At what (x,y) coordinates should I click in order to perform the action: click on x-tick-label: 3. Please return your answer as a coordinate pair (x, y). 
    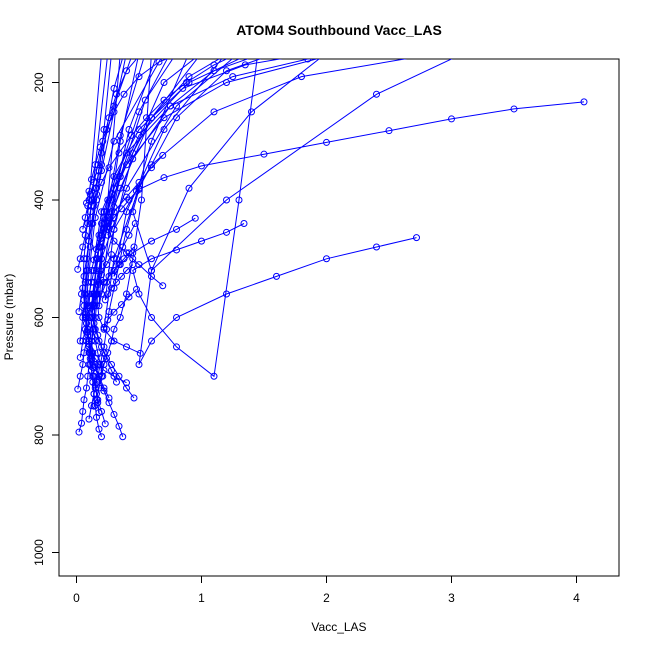
    Looking at the image, I should click on (451, 598).